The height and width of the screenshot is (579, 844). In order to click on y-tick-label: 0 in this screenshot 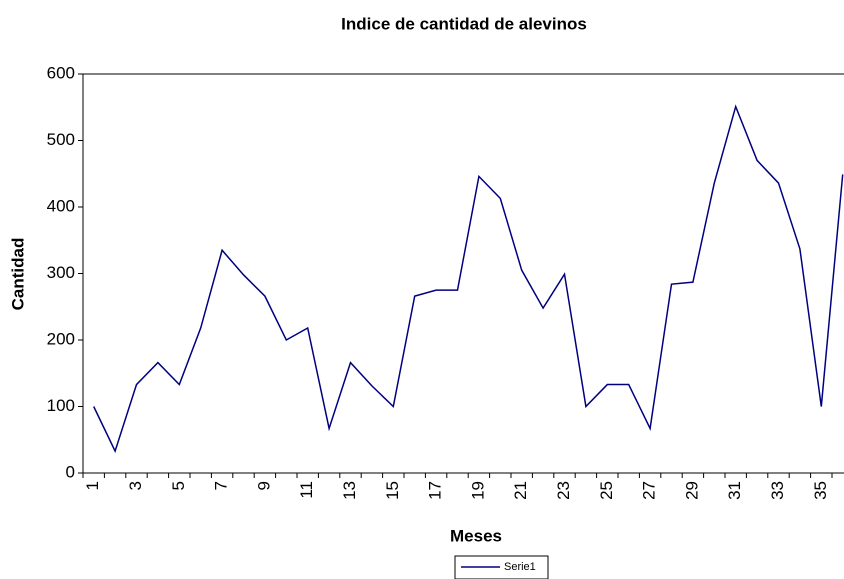, I will do `click(70, 471)`.